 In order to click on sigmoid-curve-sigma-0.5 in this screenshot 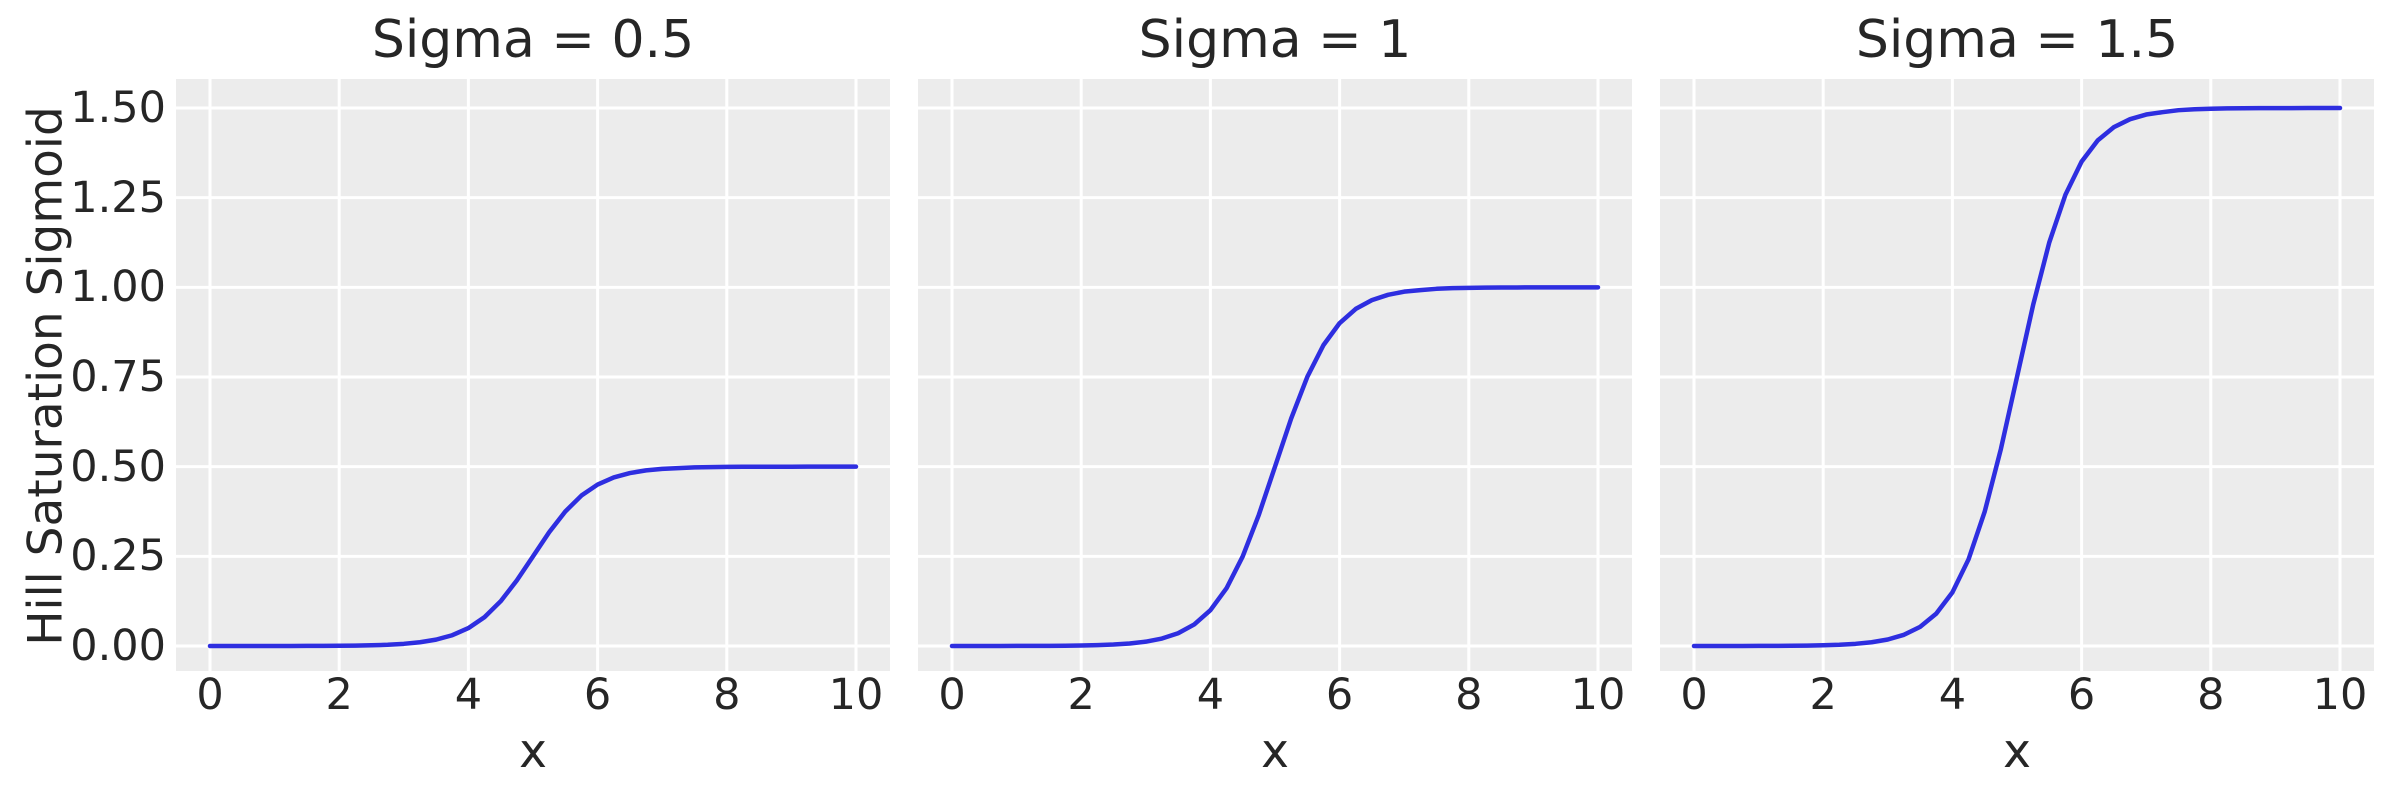, I will do `click(533, 556)`.